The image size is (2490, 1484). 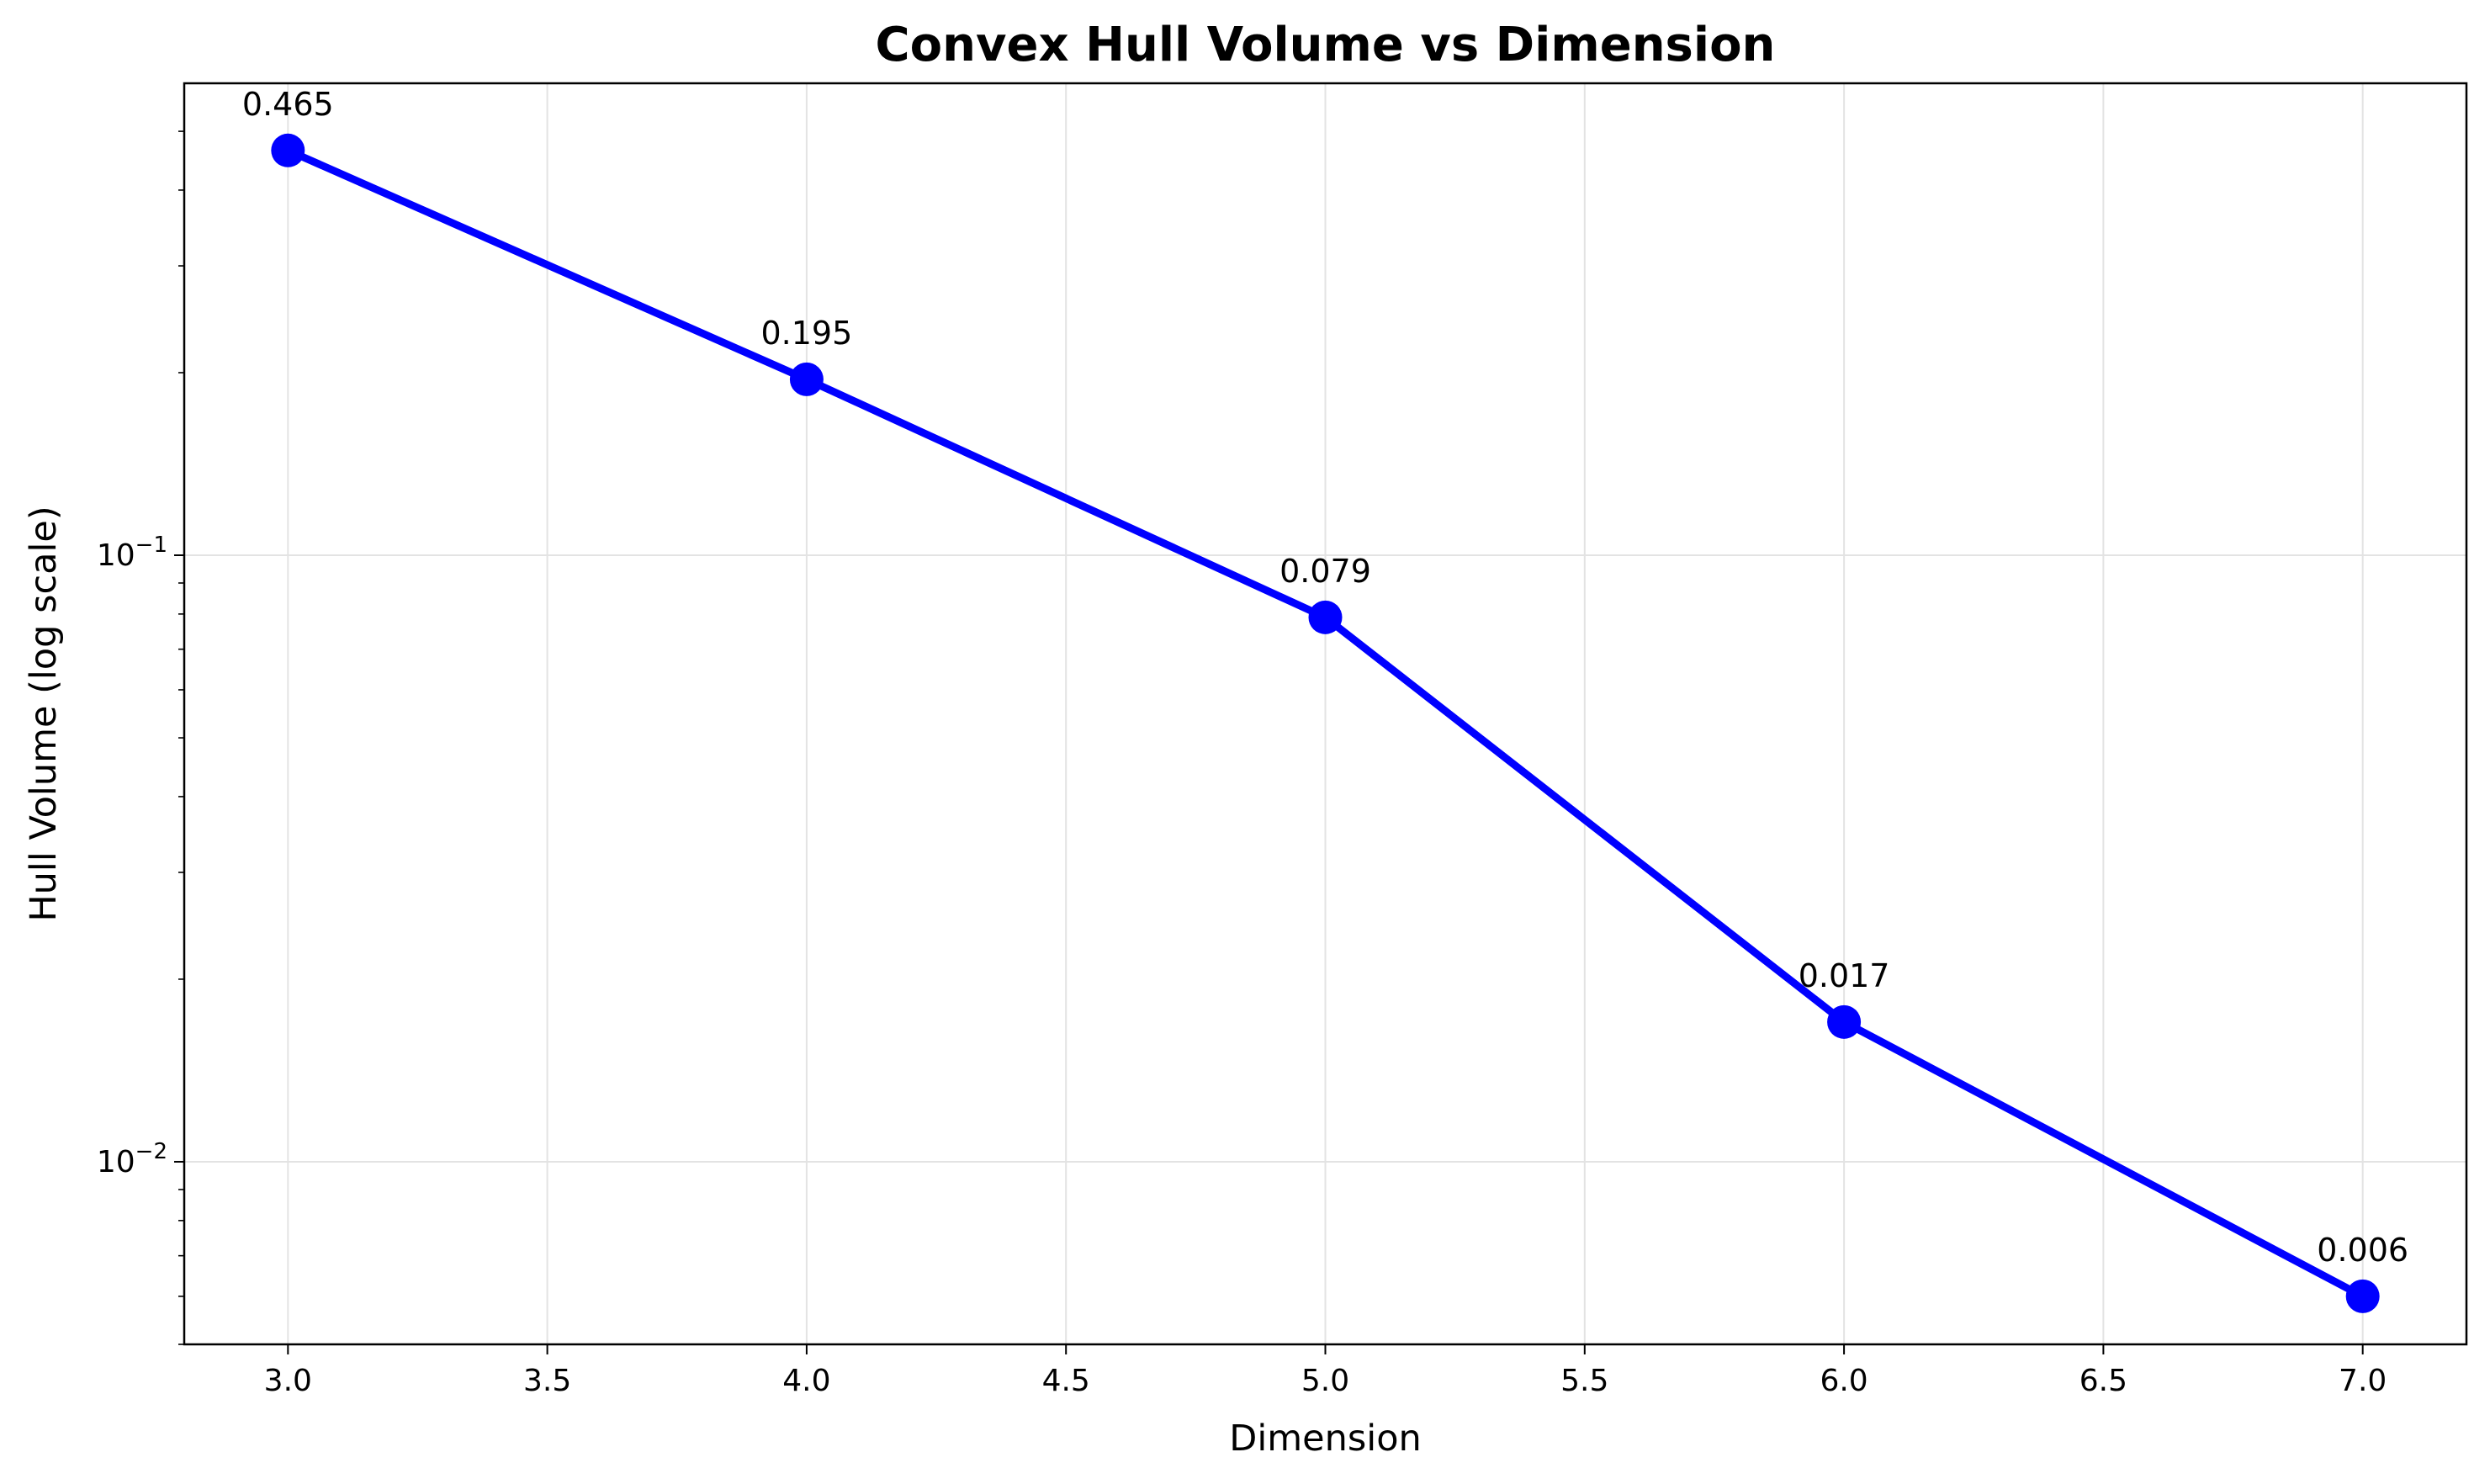 I want to click on data-label: 0.079, so click(x=1325, y=571).